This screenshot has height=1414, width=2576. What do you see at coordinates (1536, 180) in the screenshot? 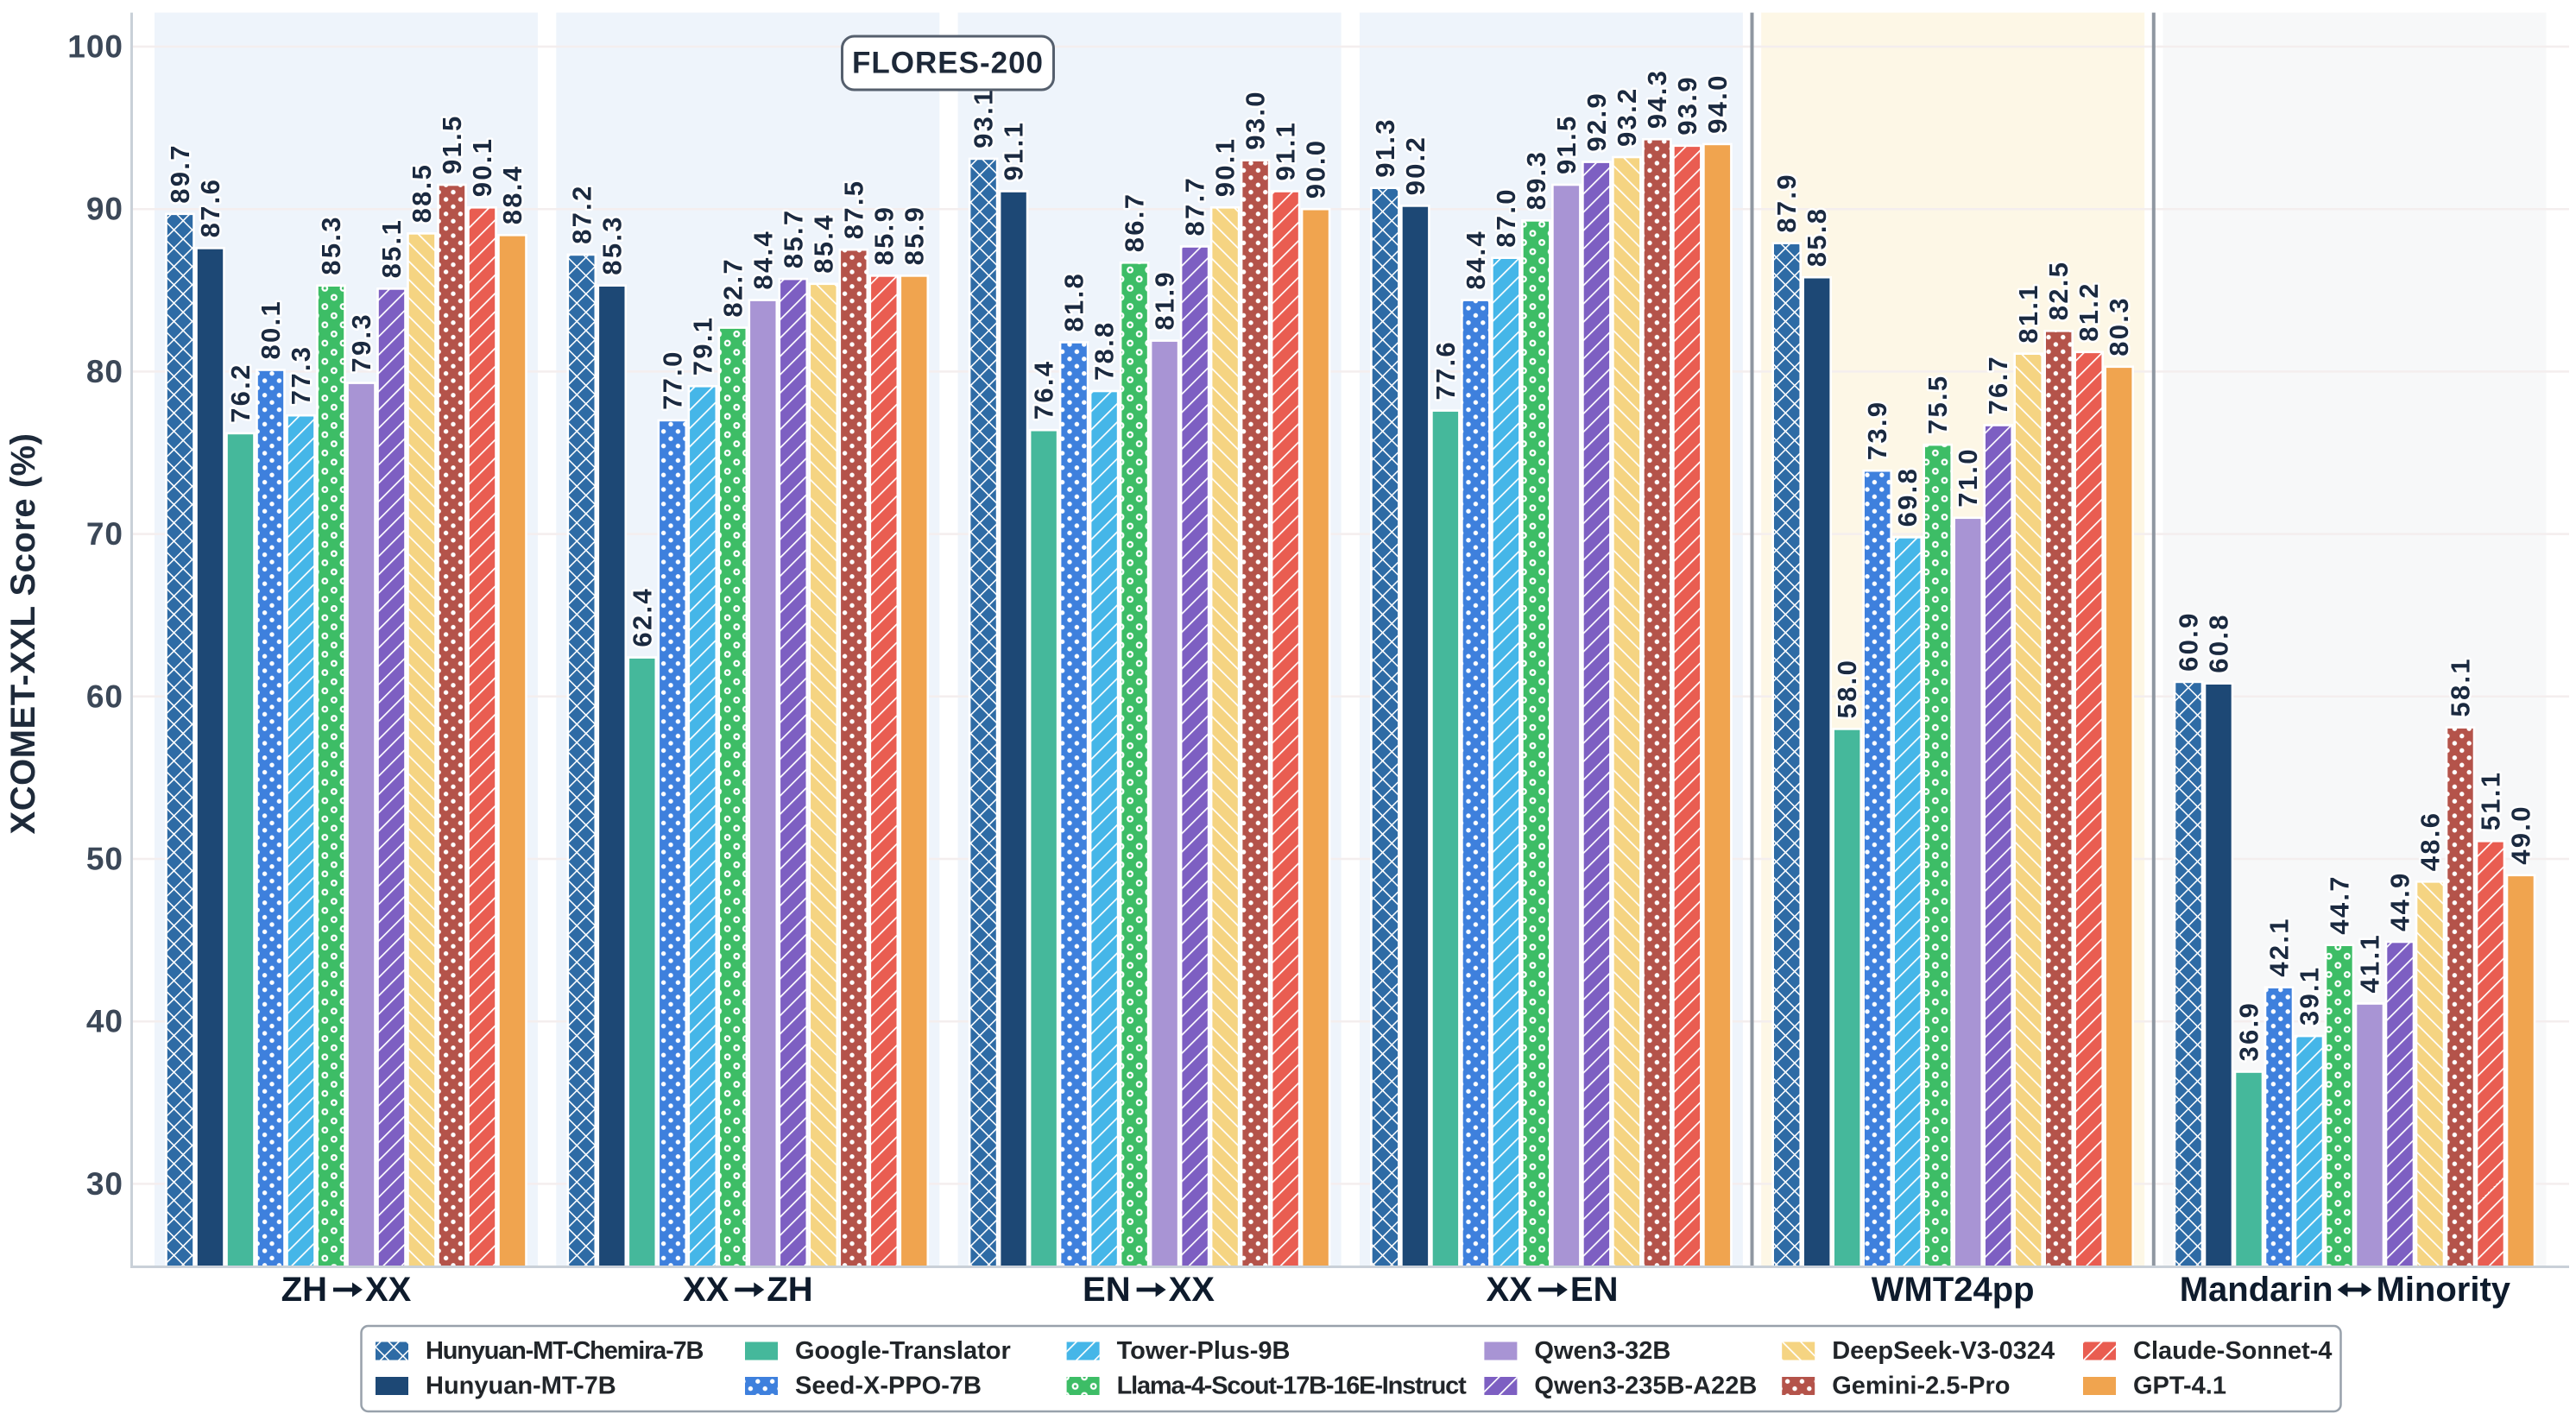
I see `svg-text: 89.3` at bounding box center [1536, 180].